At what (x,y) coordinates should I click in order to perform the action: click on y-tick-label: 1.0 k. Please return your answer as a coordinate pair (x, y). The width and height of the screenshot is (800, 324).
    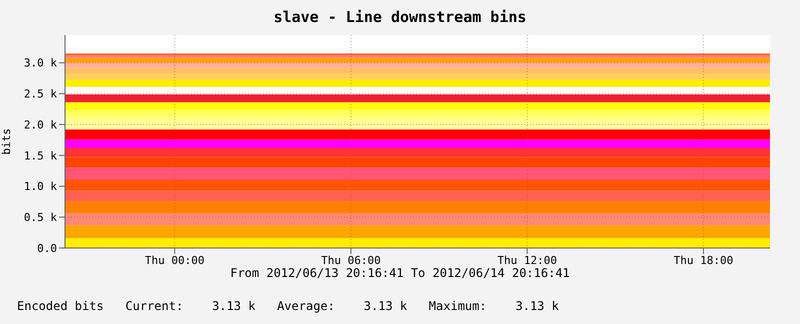
    Looking at the image, I should click on (41, 187).